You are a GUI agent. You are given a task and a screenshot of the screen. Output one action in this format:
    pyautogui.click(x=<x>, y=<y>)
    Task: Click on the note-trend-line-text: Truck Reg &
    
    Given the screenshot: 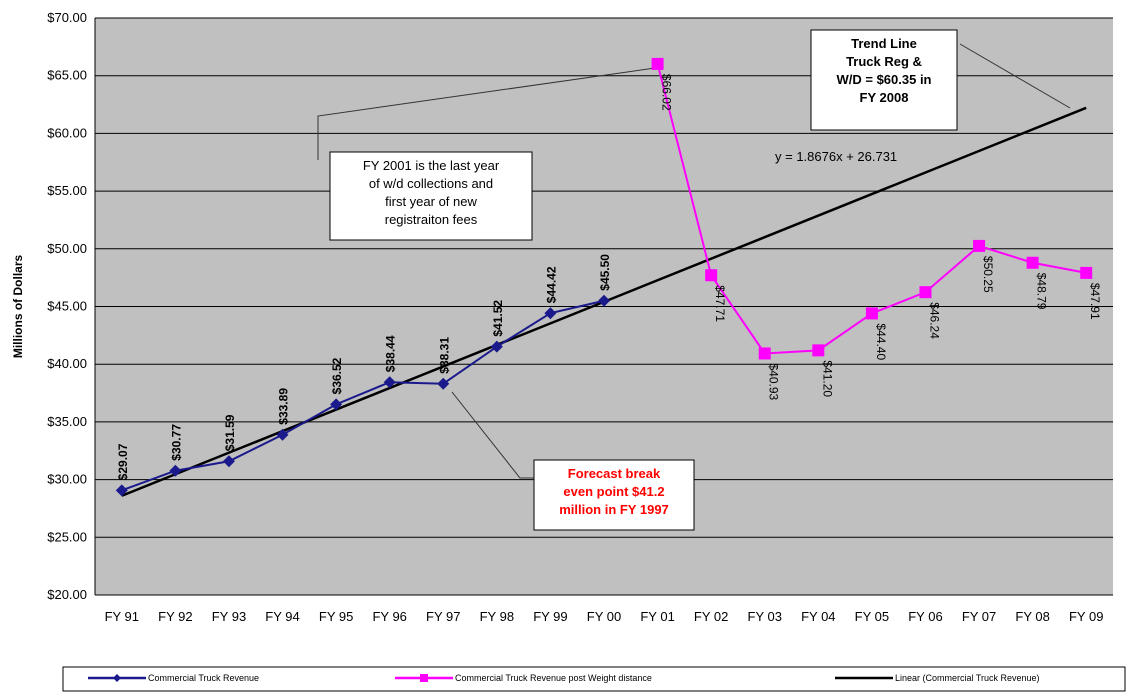 What is the action you would take?
    pyautogui.click(x=884, y=61)
    